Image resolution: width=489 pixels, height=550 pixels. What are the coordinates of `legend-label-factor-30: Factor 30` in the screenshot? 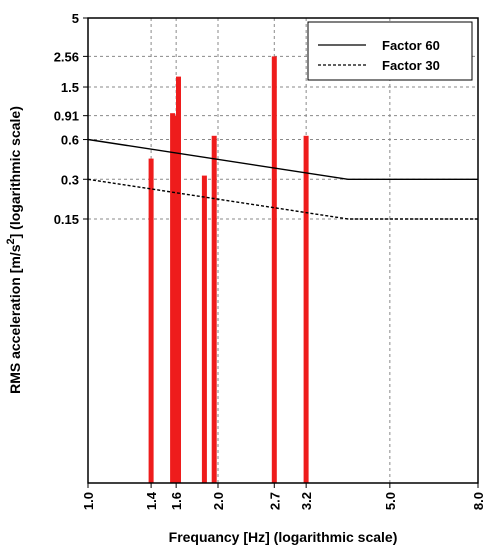 It's located at (411, 65).